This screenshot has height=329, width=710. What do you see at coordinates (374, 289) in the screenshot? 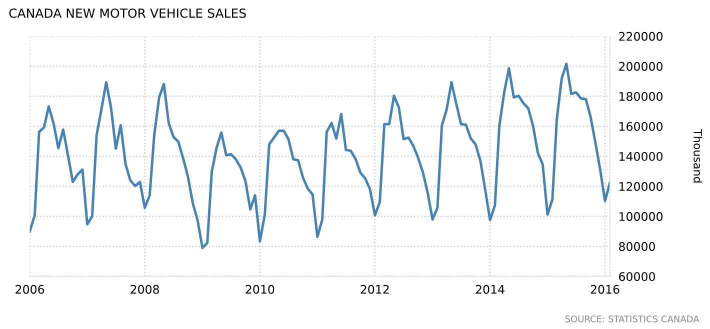
I see `x-tick-label: 2012` at bounding box center [374, 289].